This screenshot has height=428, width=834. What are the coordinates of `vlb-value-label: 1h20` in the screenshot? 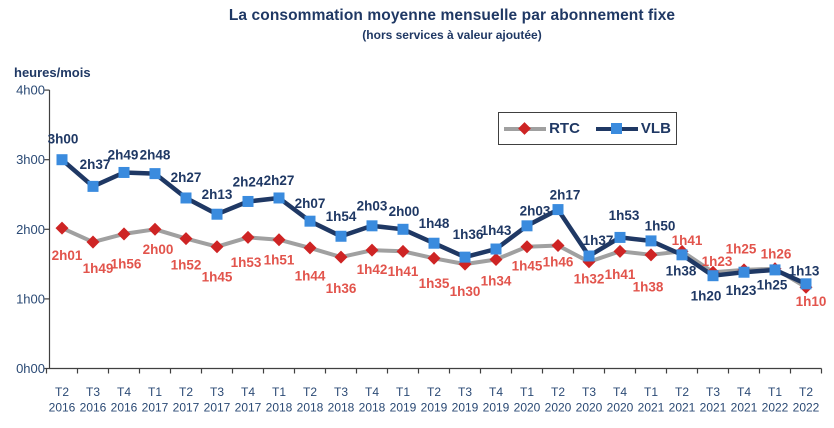 It's located at (706, 296).